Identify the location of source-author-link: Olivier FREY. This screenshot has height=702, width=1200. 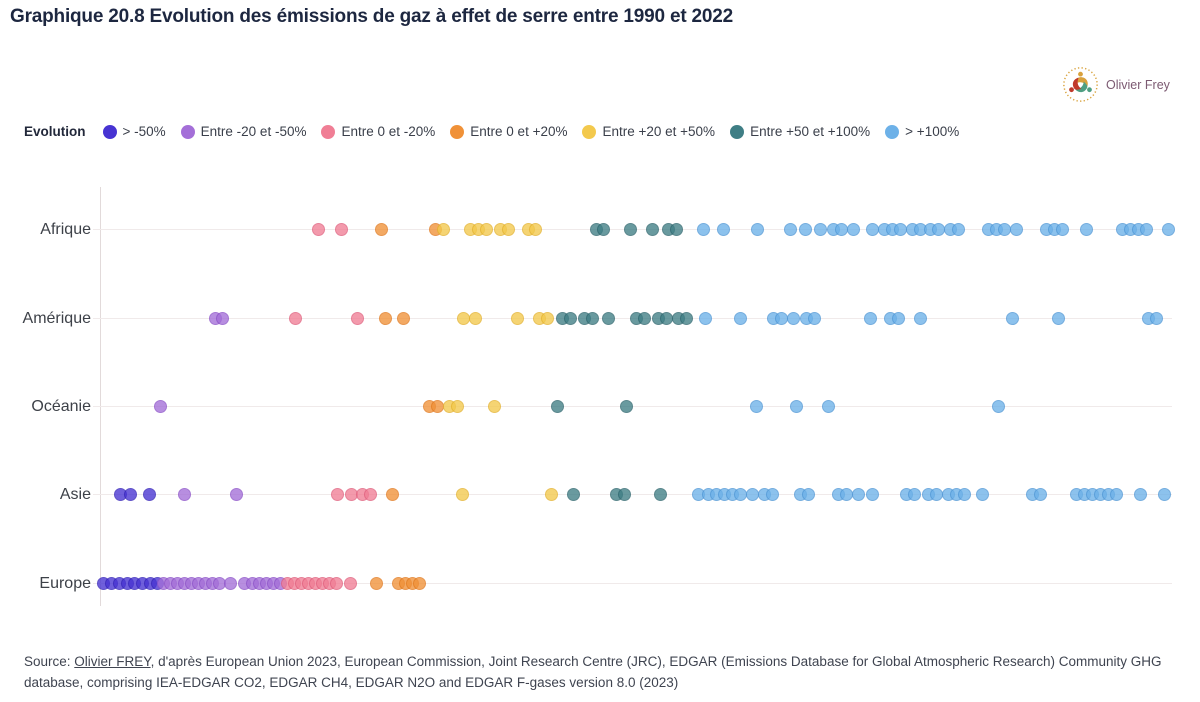
(112, 661).